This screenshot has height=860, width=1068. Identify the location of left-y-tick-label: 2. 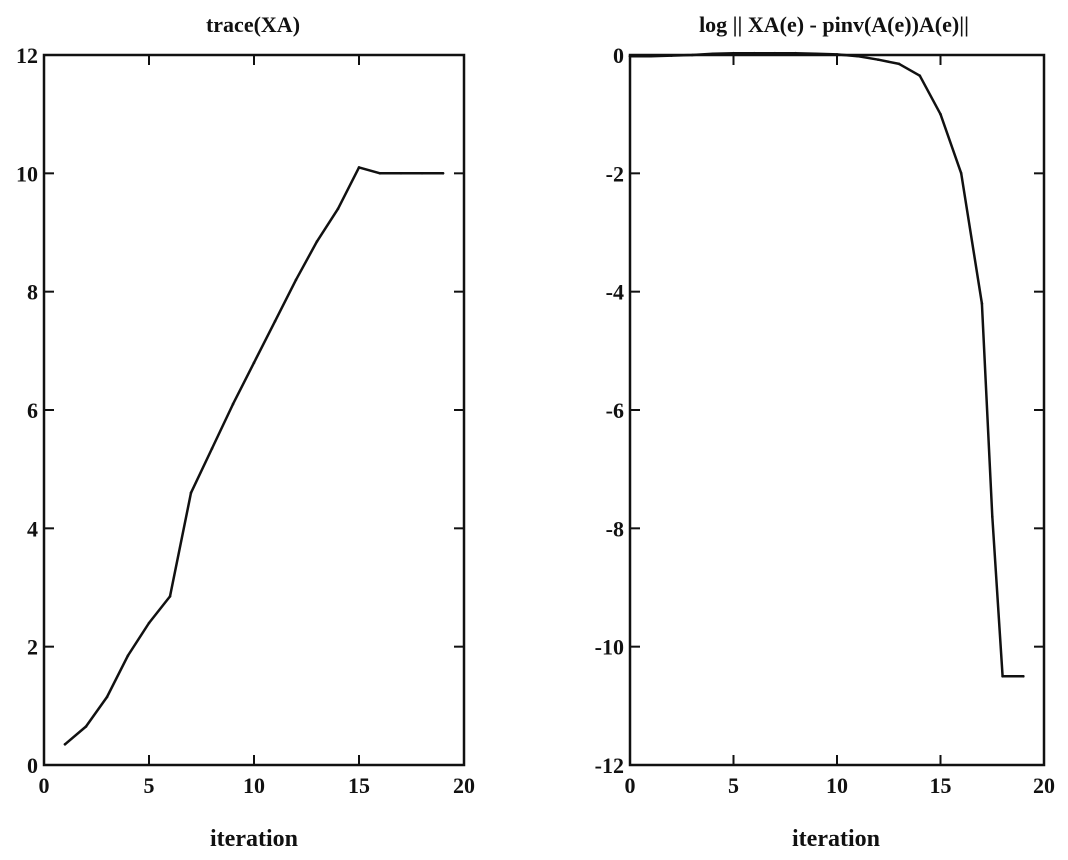
(32, 647).